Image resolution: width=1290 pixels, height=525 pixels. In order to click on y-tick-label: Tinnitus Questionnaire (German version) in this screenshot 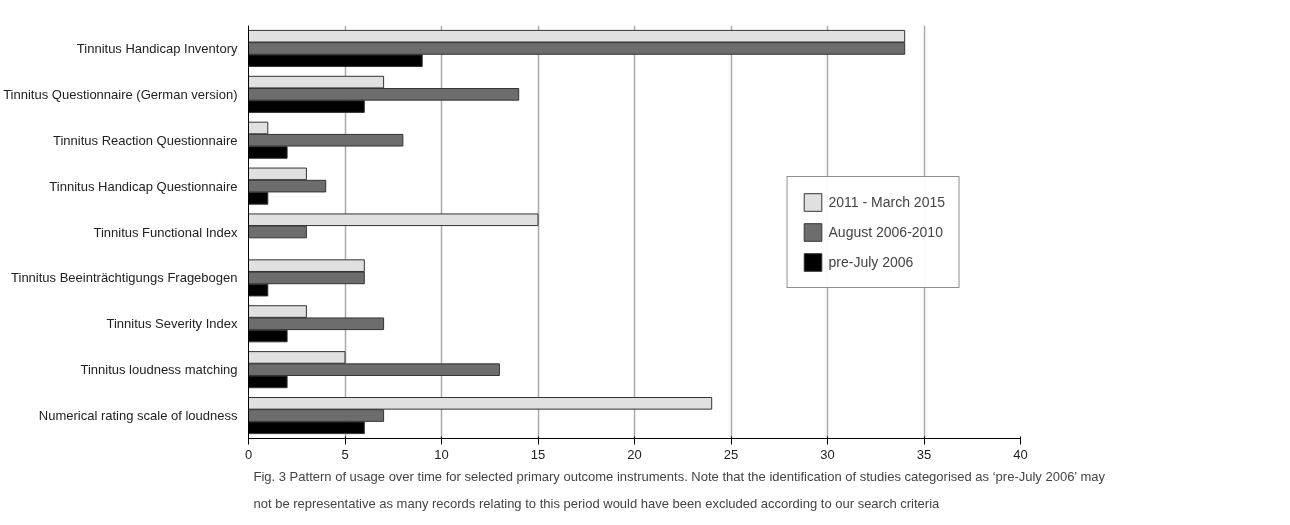, I will do `click(120, 94)`.